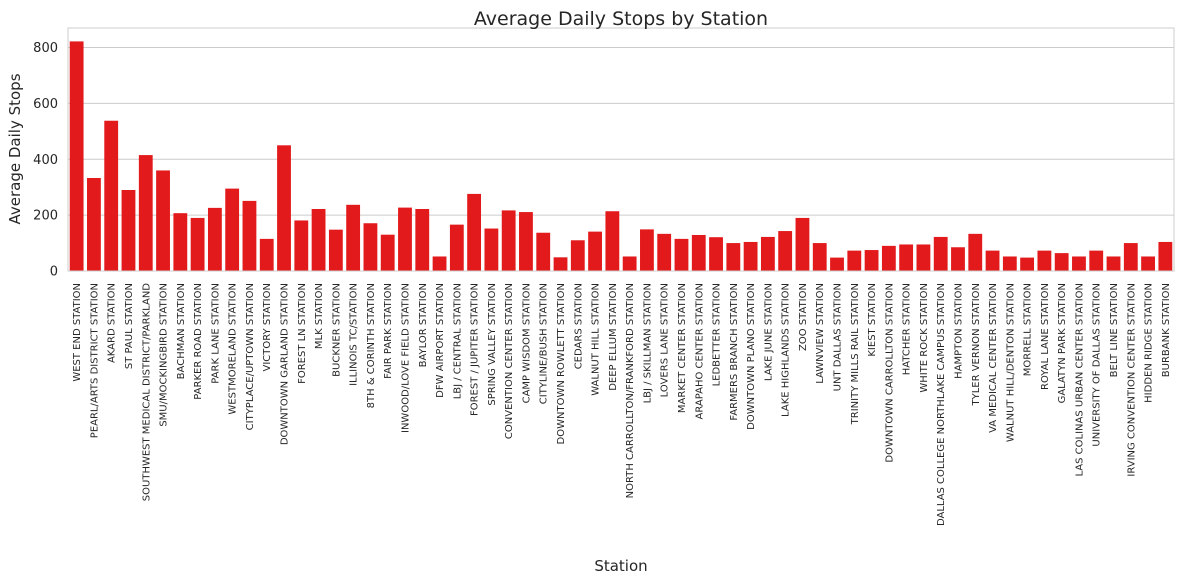 The height and width of the screenshot is (584, 1184). What do you see at coordinates (164, 355) in the screenshot?
I see `x-tick-label: SMU/MOCKINGBIRD STATION` at bounding box center [164, 355].